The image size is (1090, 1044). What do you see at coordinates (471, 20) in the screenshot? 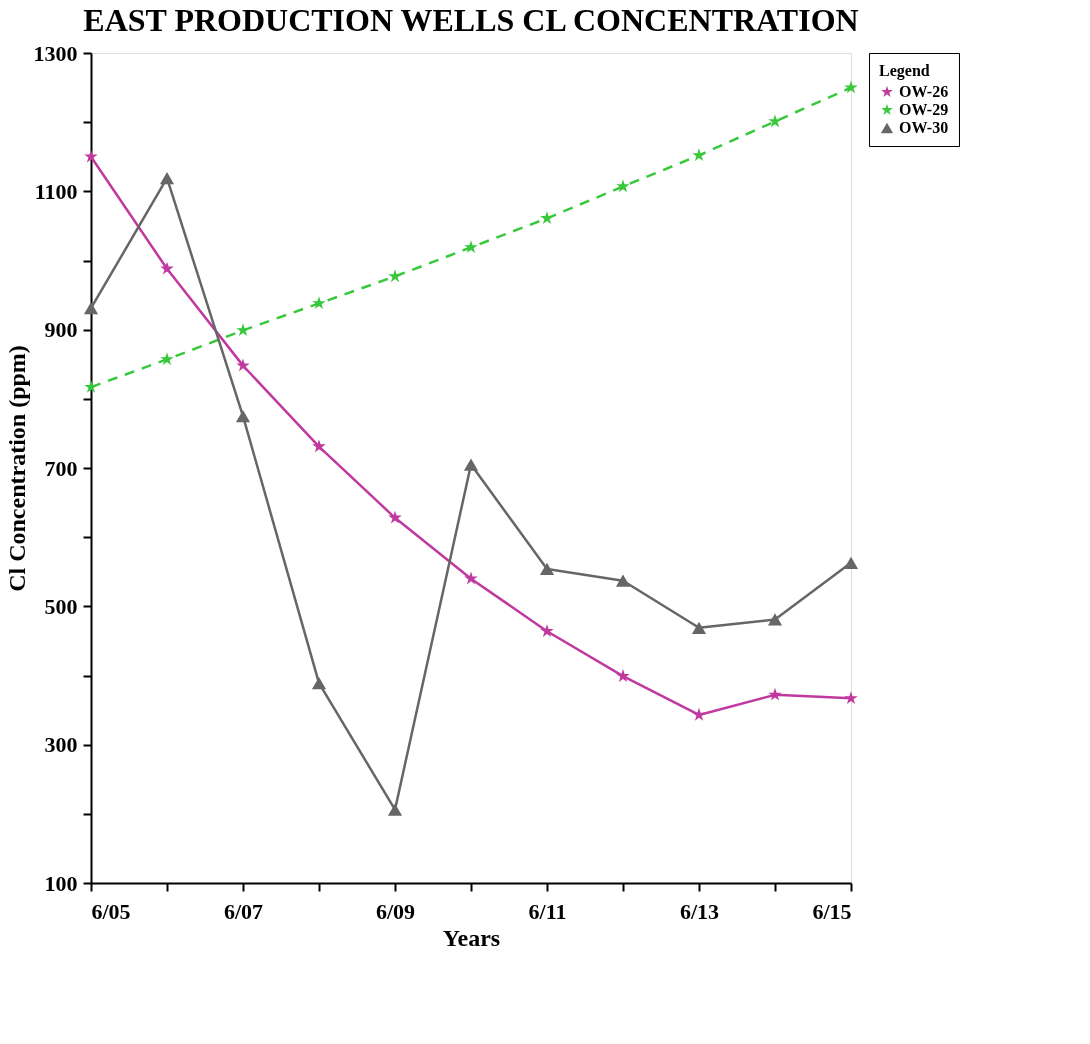
I see `chart-title: EAST PRODUCTION WELLS CL CONCENTRATION` at bounding box center [471, 20].